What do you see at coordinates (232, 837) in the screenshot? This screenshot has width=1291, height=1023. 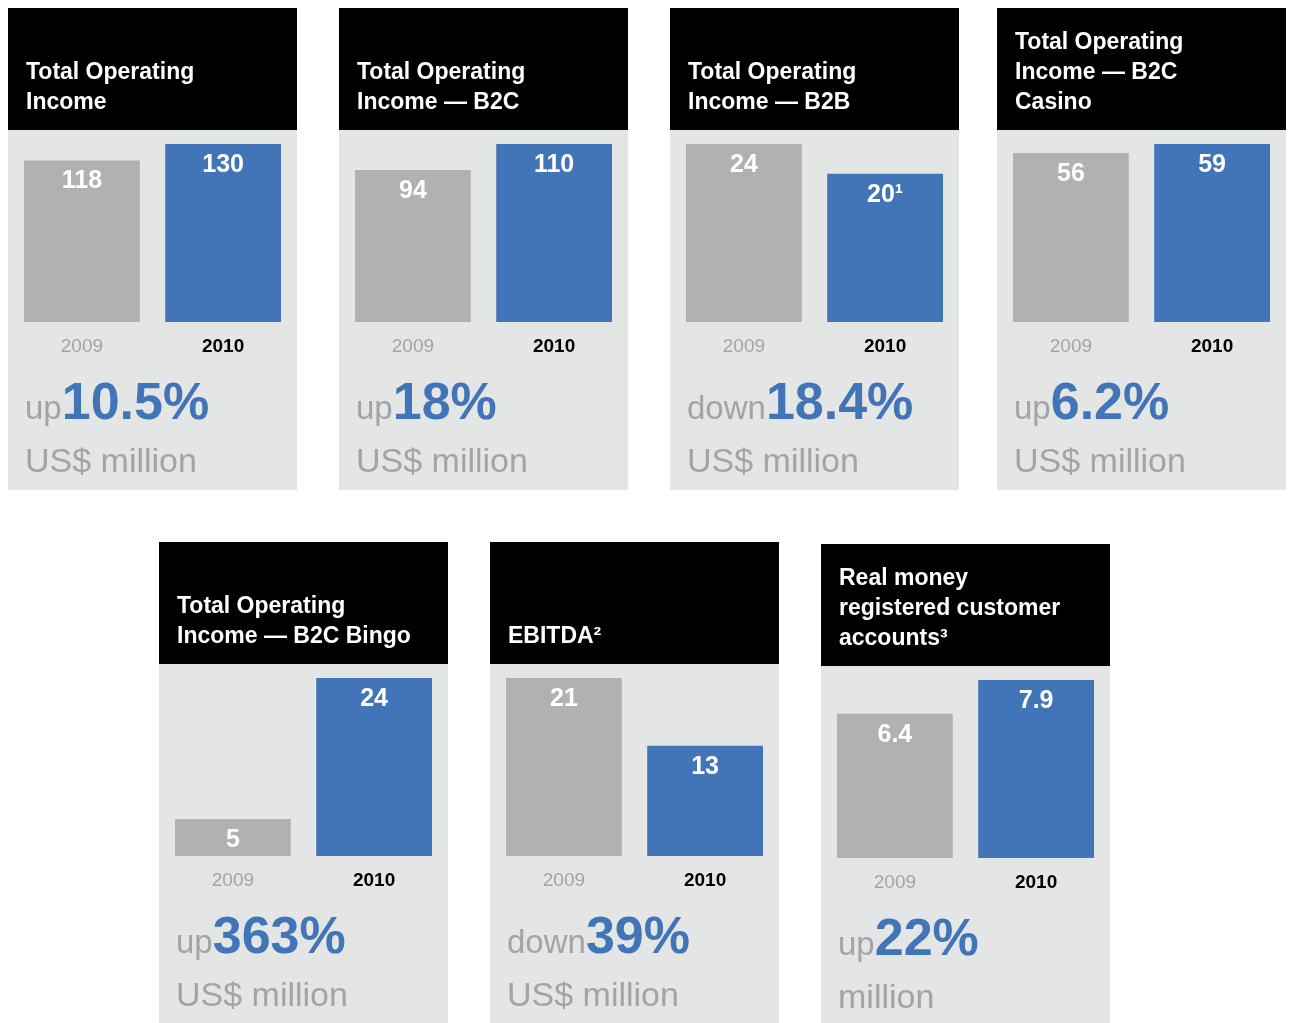 I see `data-label: 5` at bounding box center [232, 837].